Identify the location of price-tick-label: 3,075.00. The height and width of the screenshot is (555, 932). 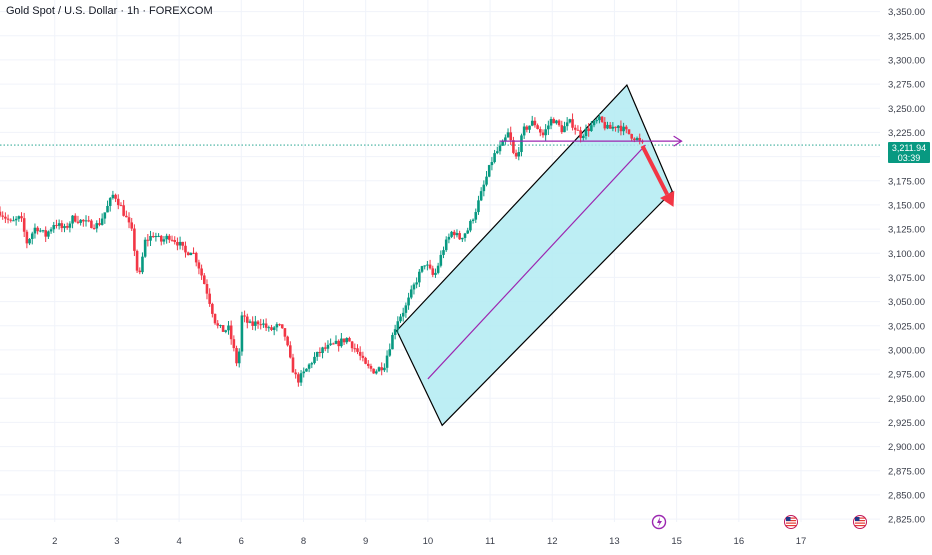
(906, 278).